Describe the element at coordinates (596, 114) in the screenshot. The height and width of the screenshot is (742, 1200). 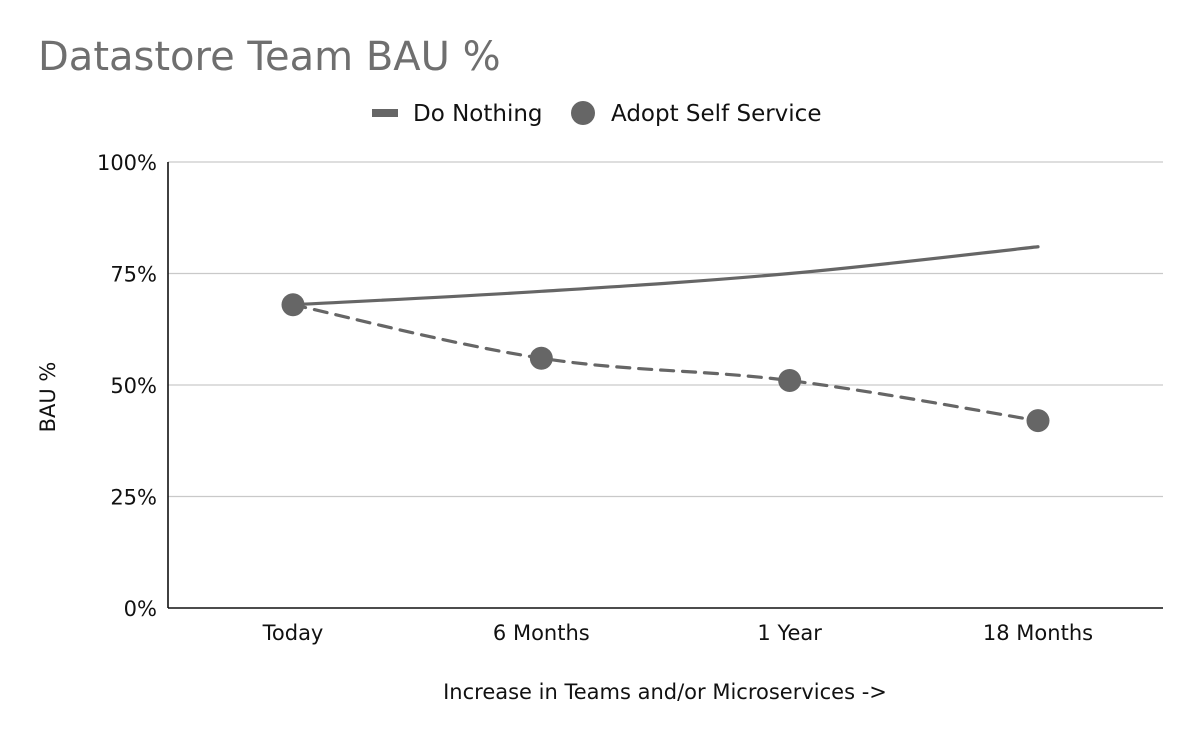
I see `legend: Do Nothing Adopt Self Service` at that location.